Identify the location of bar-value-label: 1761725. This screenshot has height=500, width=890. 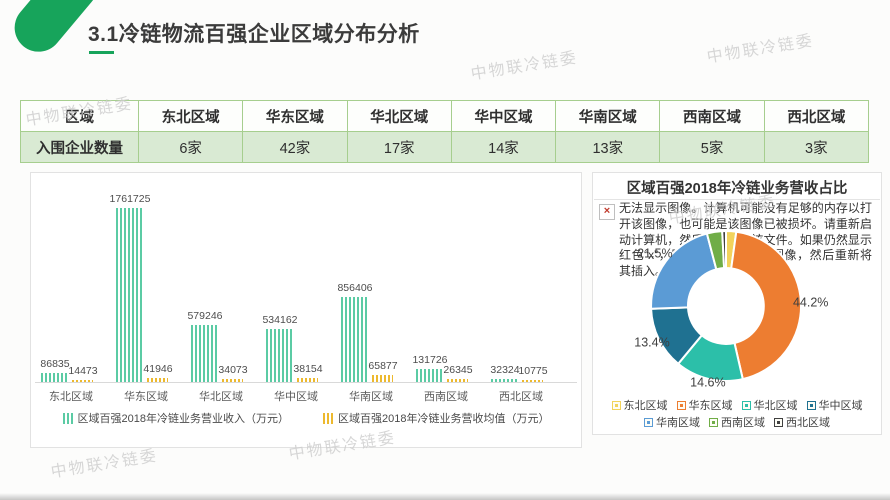
(130, 199).